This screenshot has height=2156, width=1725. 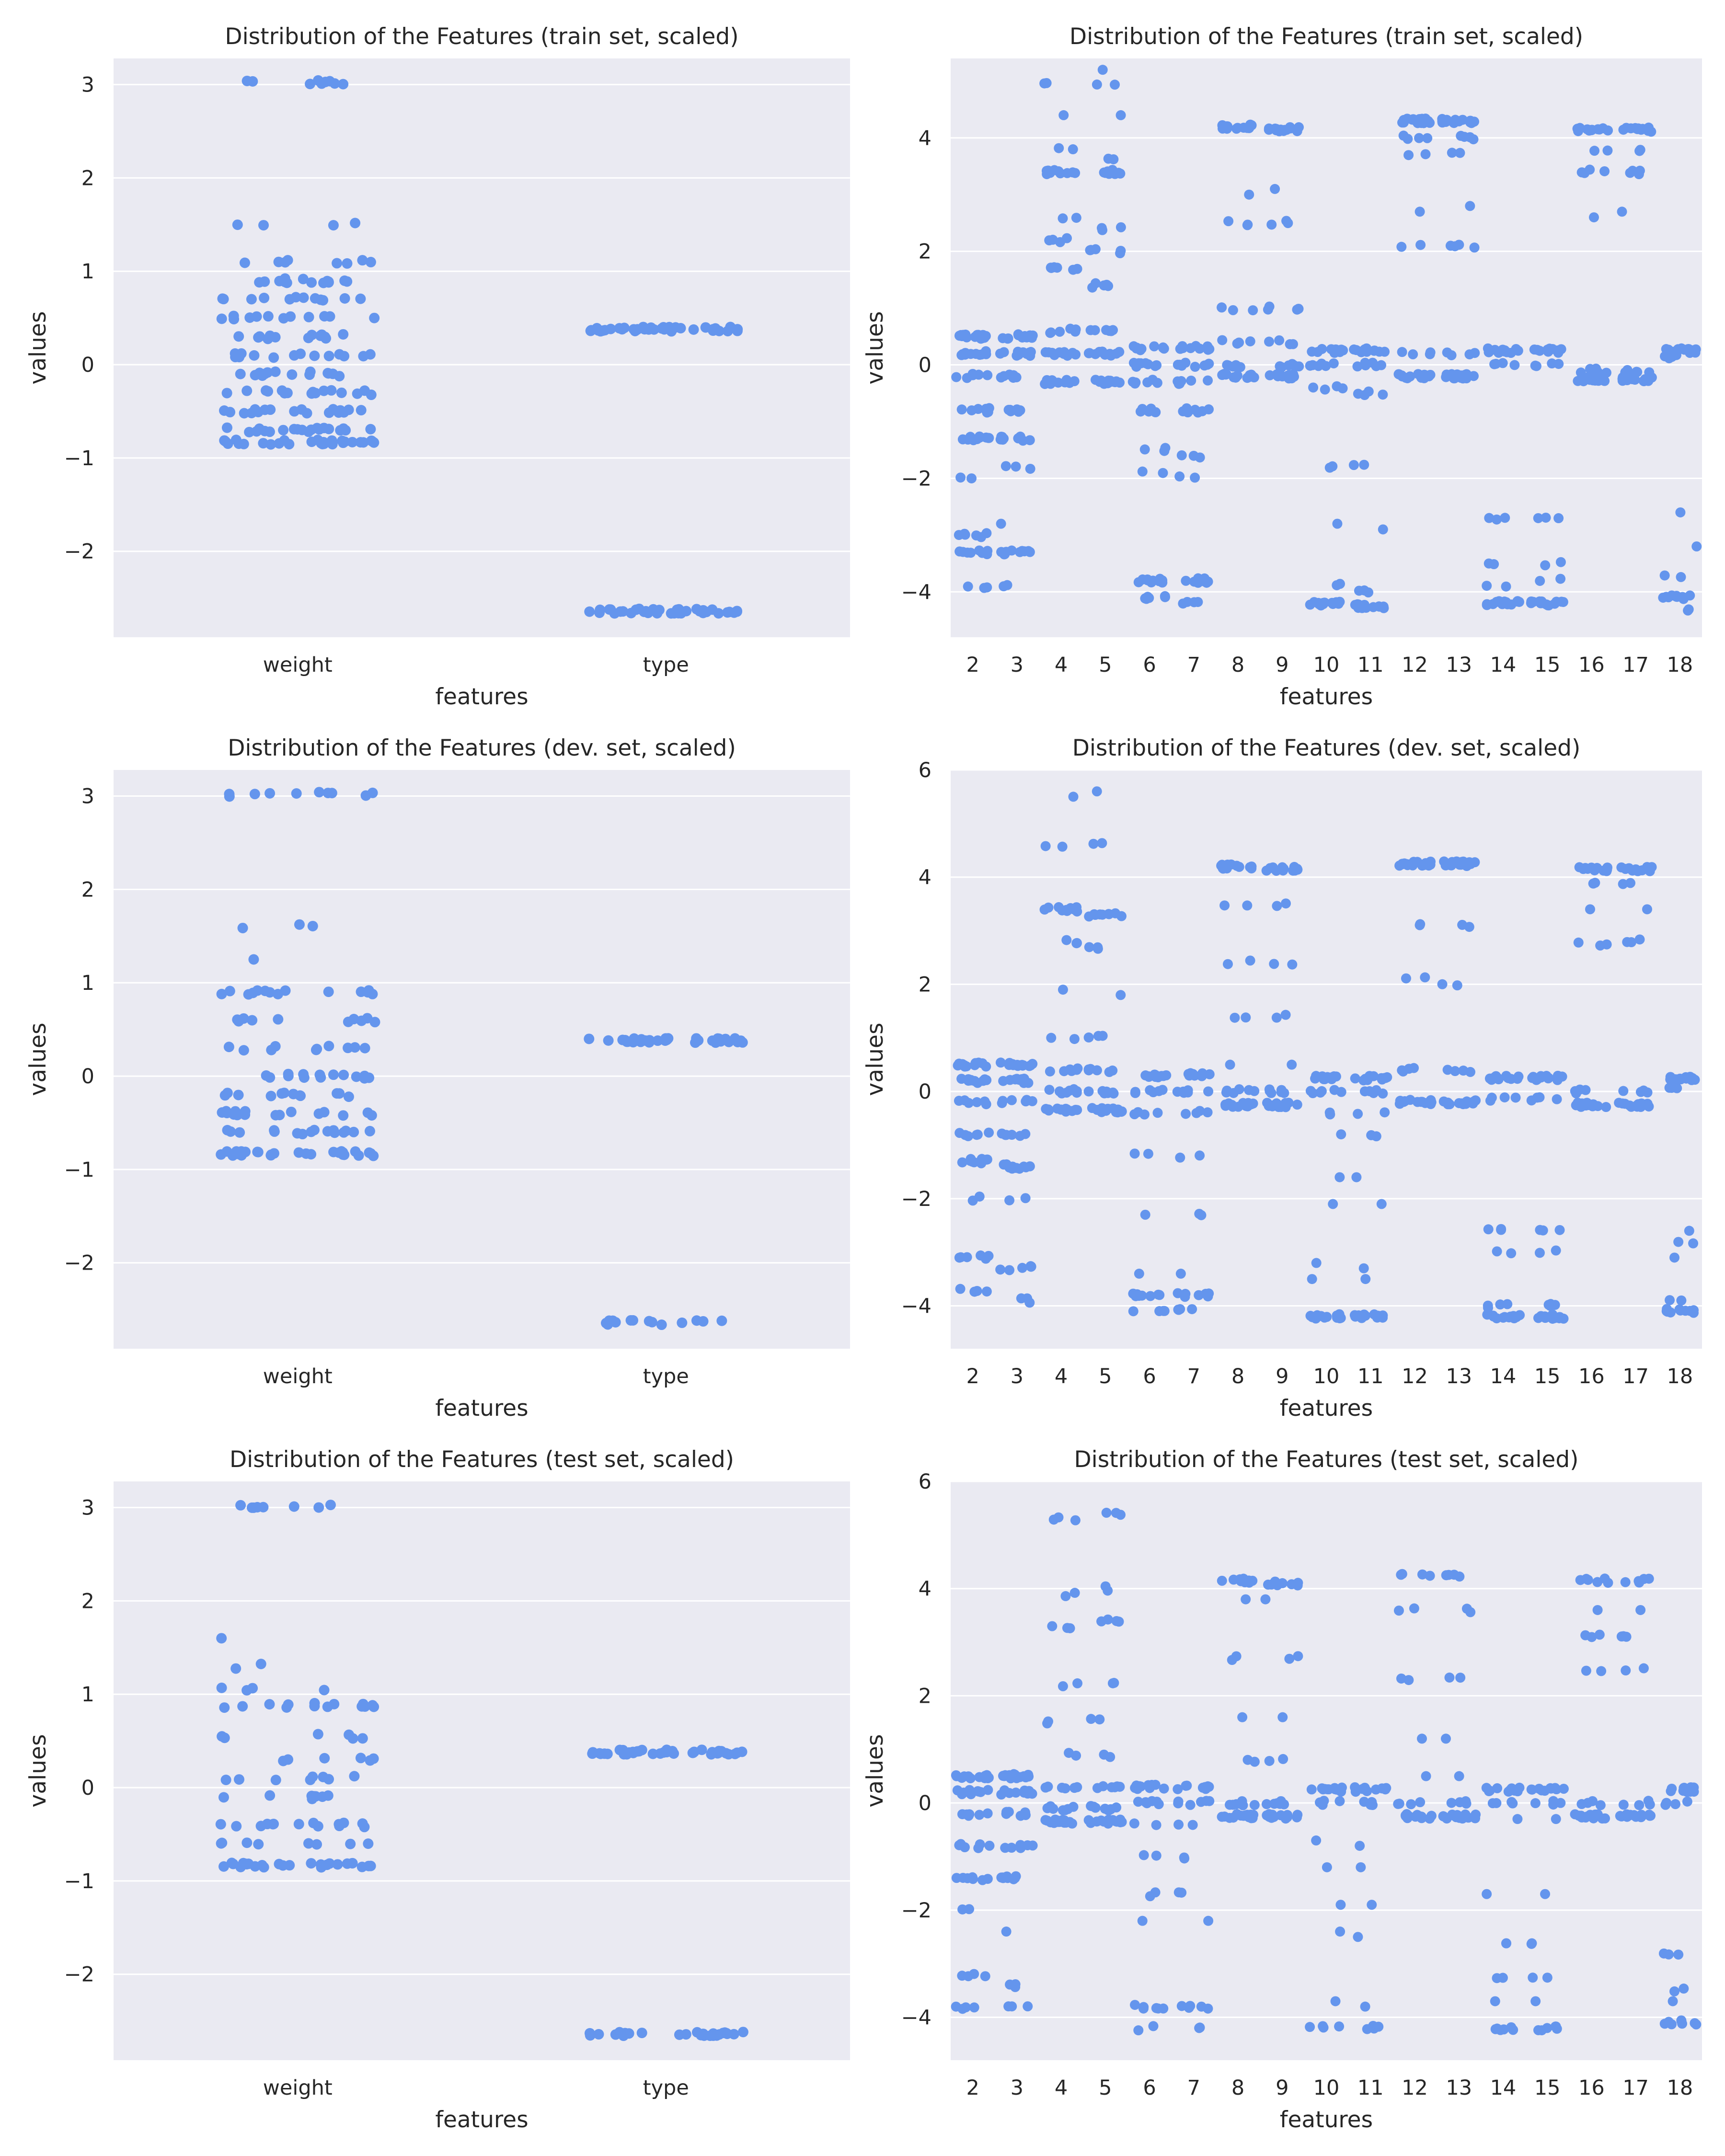 I want to click on x-tick-label: 11, so click(x=1370, y=665).